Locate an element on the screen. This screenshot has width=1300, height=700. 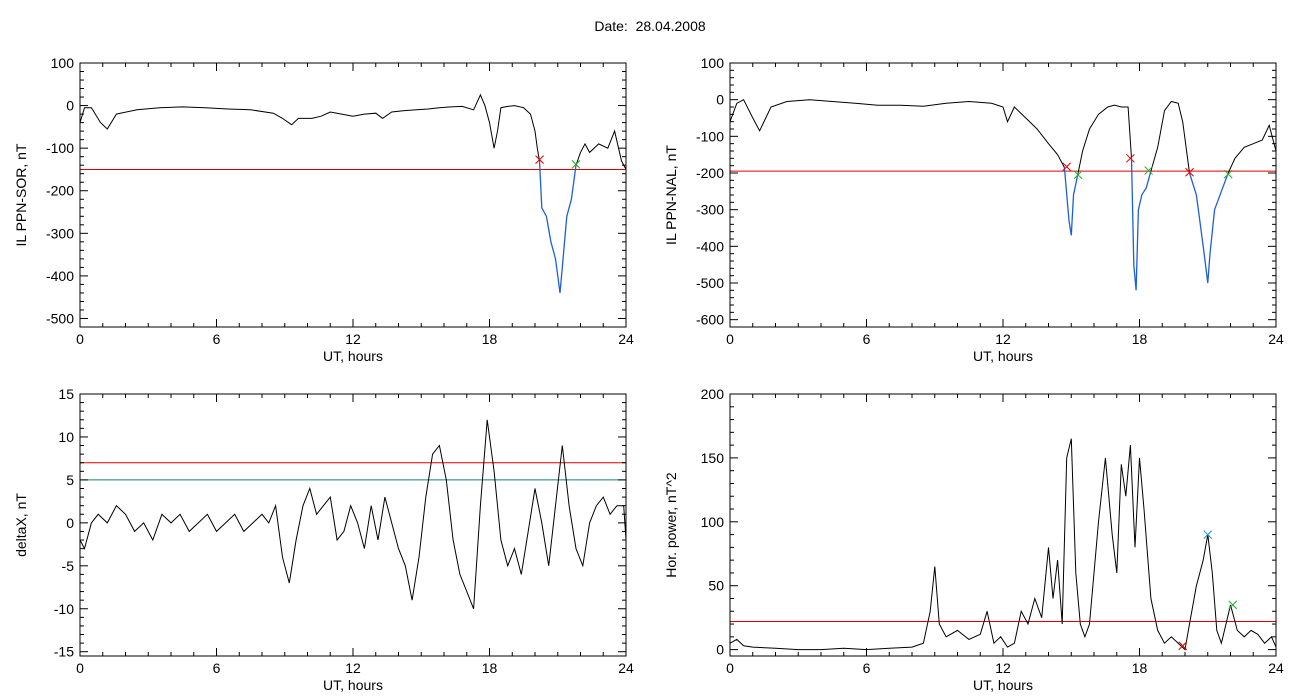
y-axis-label: Hor. power, nT^2 is located at coordinates (671, 525).